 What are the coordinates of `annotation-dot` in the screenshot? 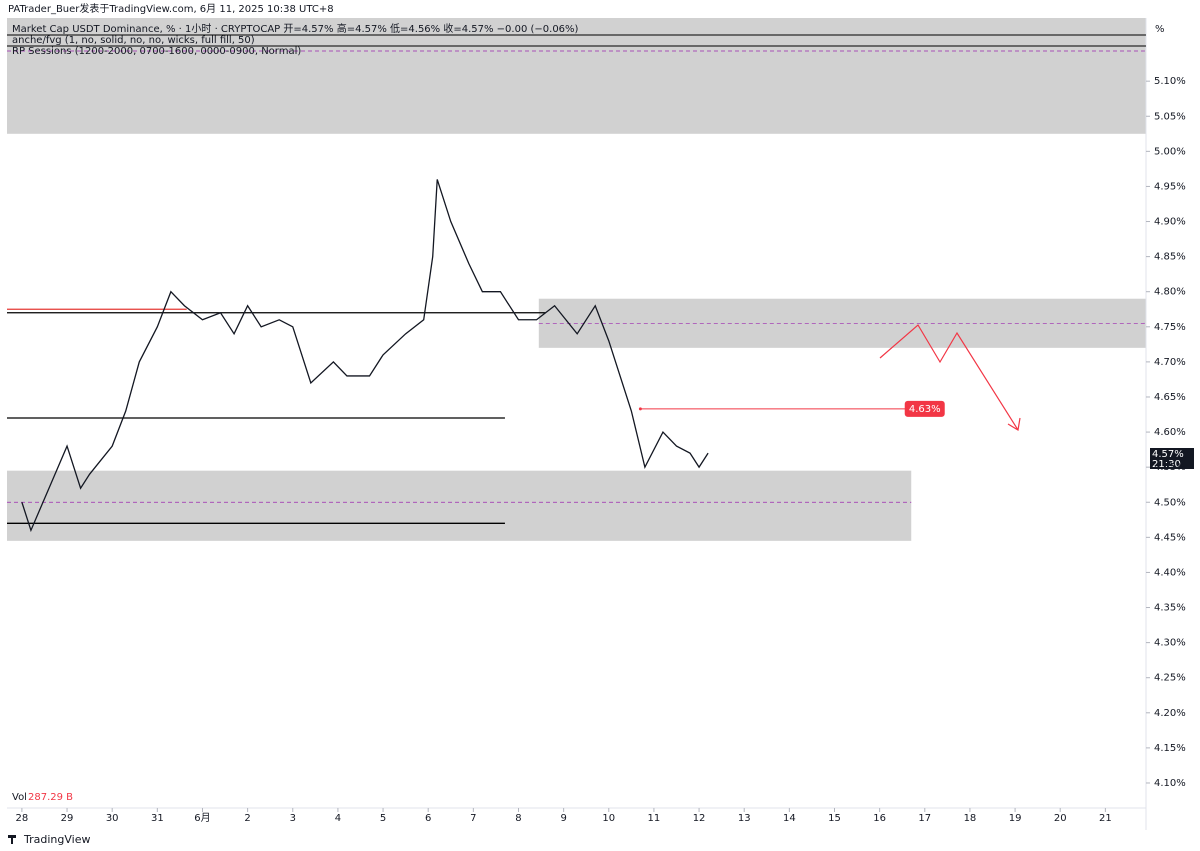 It's located at (640, 409).